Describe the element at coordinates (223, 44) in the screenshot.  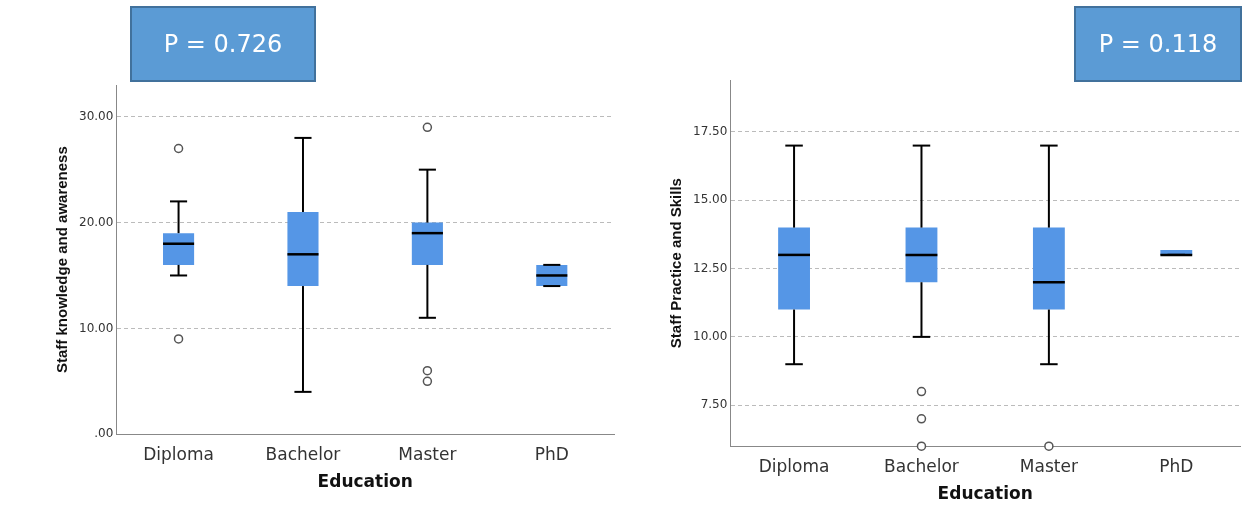
I see `text: P = 0.726` at that location.